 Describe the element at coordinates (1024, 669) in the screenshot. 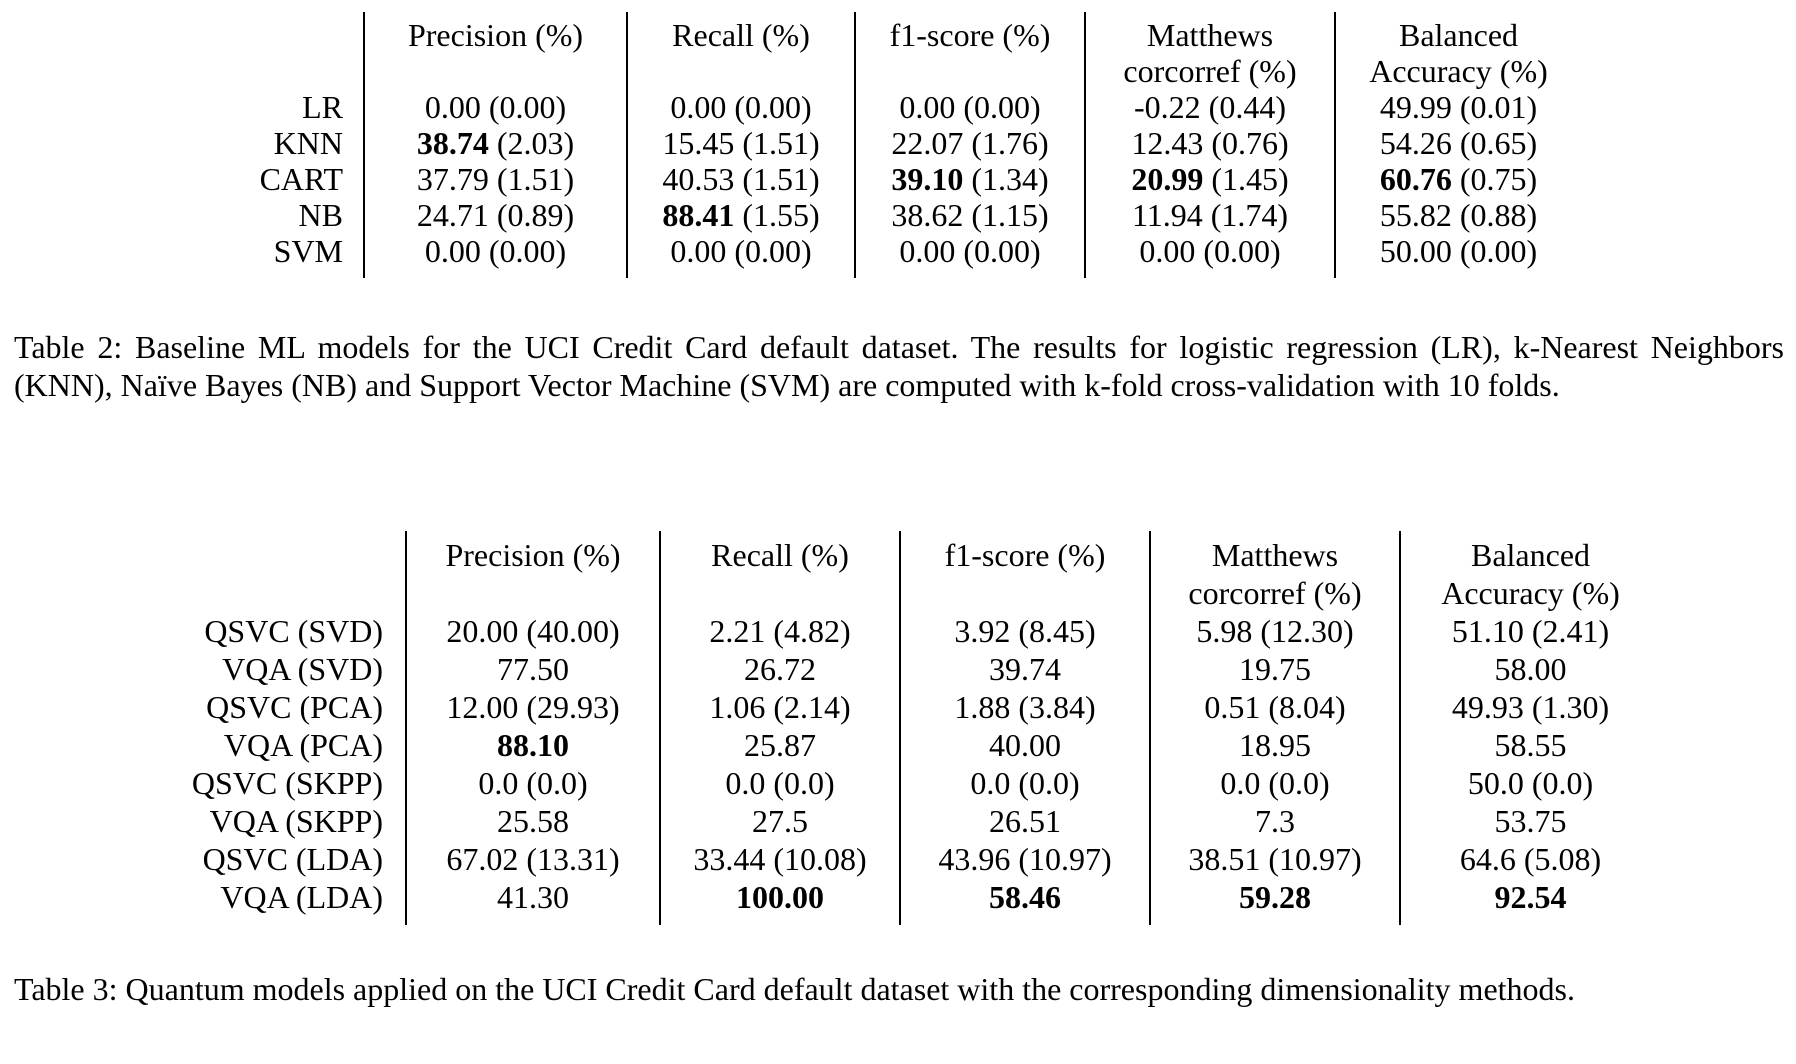

I see `metric-cell: 39.74` at that location.